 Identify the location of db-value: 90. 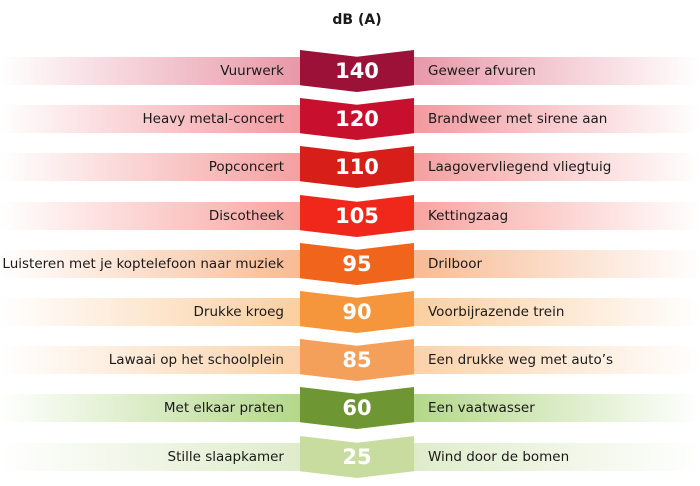
(357, 312).